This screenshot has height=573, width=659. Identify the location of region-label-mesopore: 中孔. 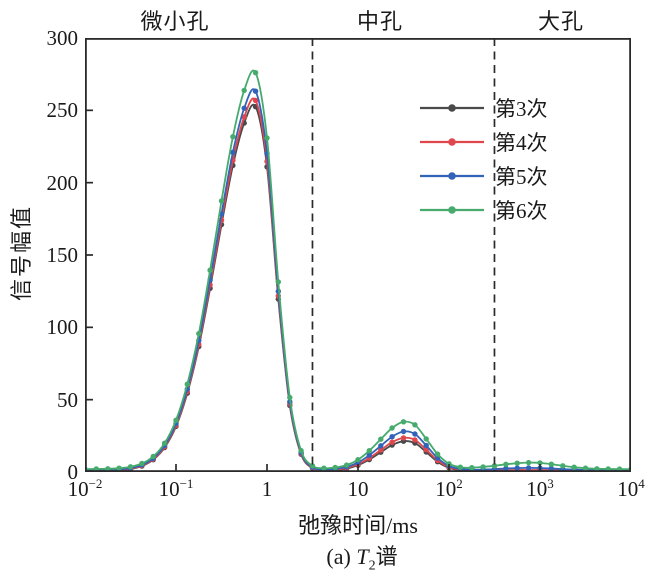
(379, 21).